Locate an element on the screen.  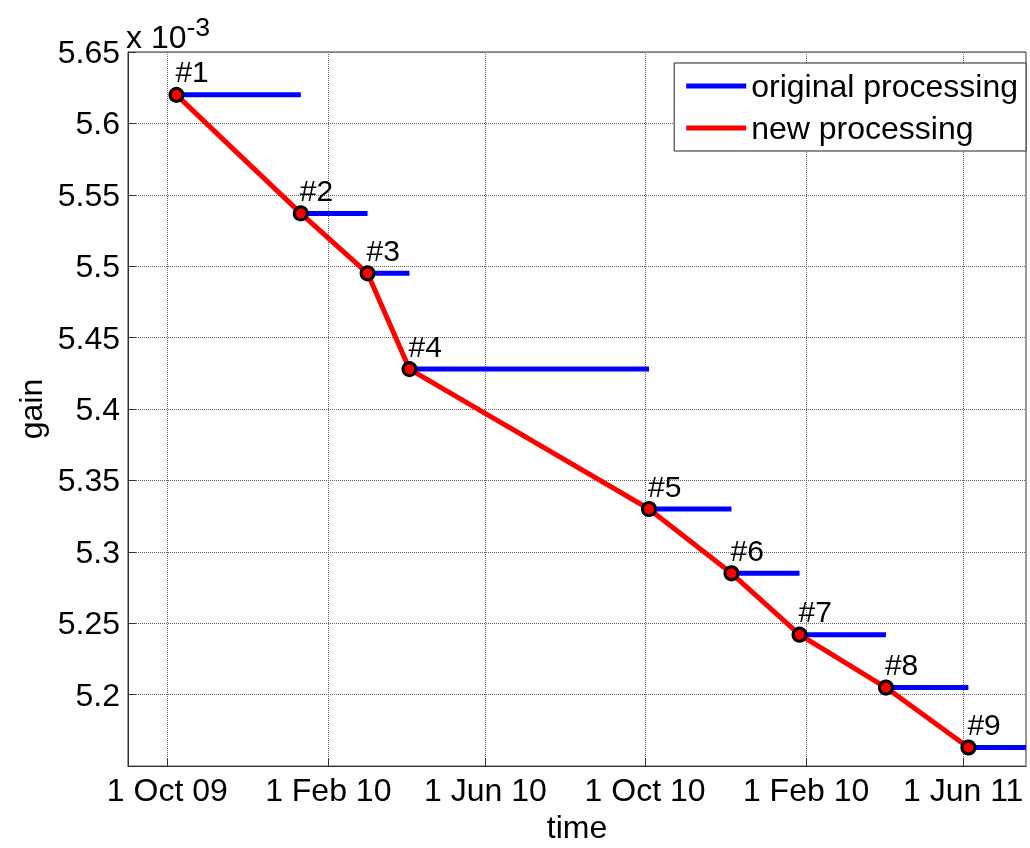
x-tick-label: 1 Jun 11 is located at coordinates (963, 790).